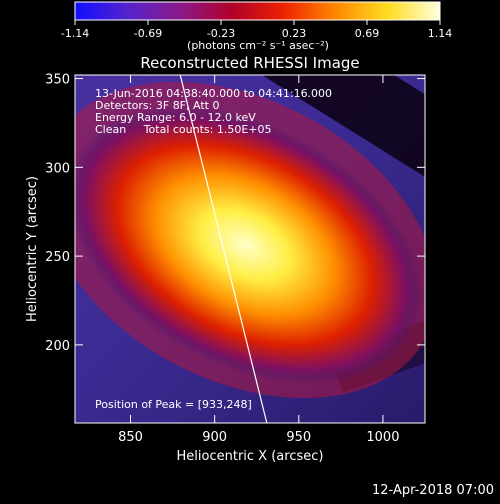 The width and height of the screenshot is (500, 504). I want to click on x-tick-label: 1000, so click(382, 437).